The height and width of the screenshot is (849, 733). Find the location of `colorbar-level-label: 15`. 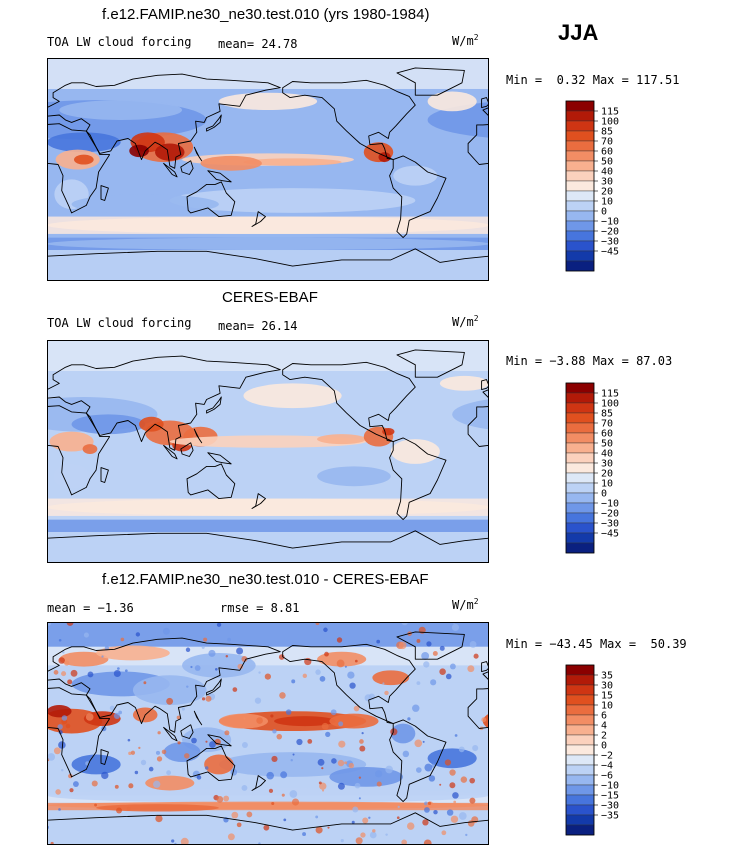

colorbar-level-label: 15 is located at coordinates (607, 696).